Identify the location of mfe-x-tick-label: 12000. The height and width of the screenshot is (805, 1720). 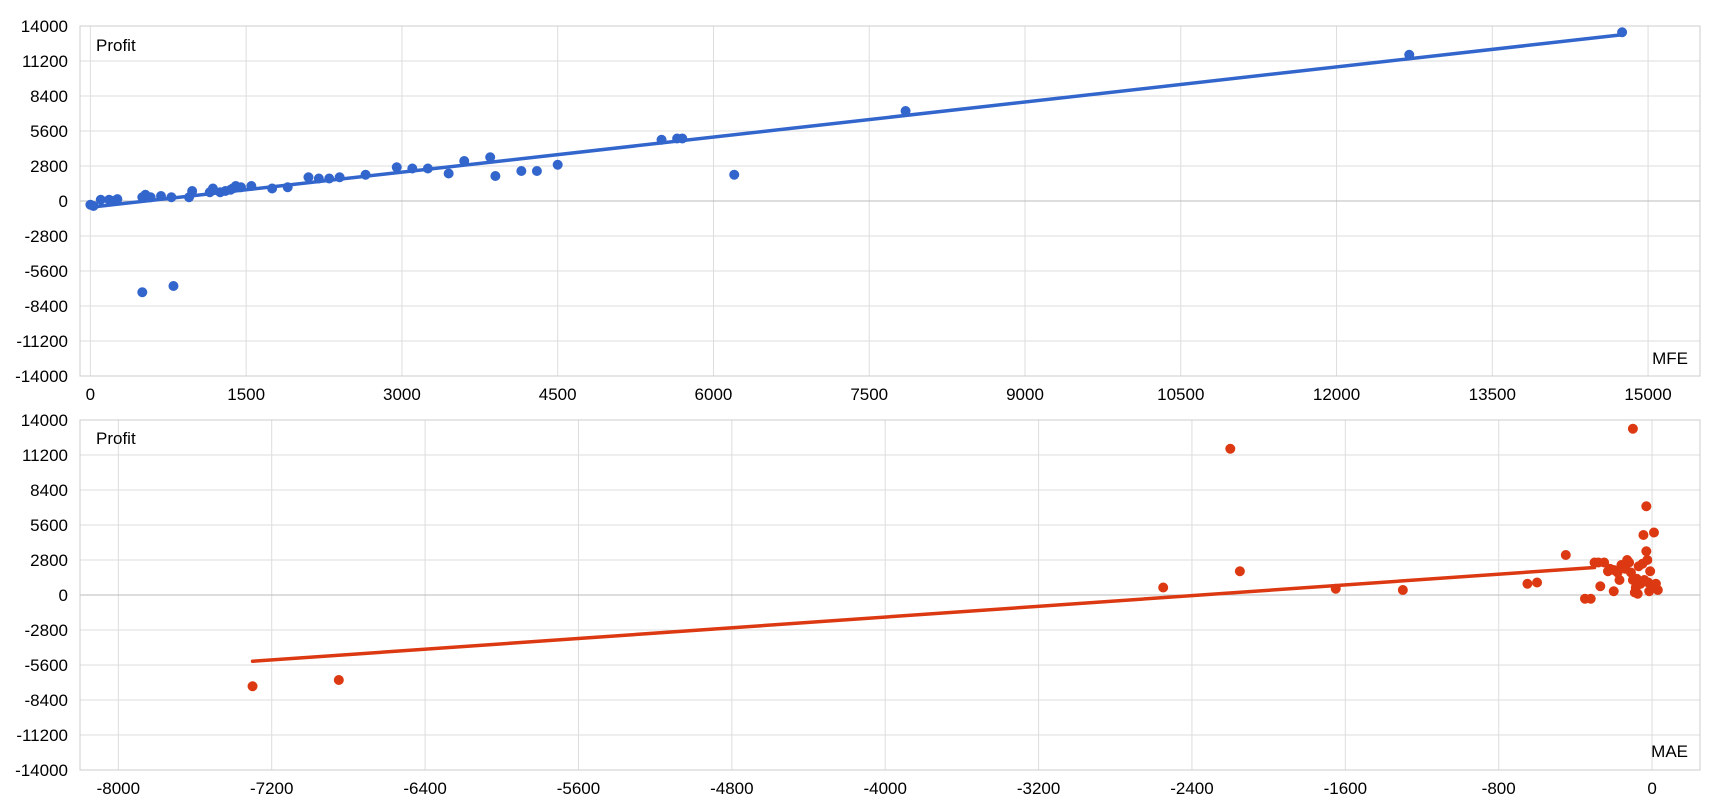
(1336, 394).